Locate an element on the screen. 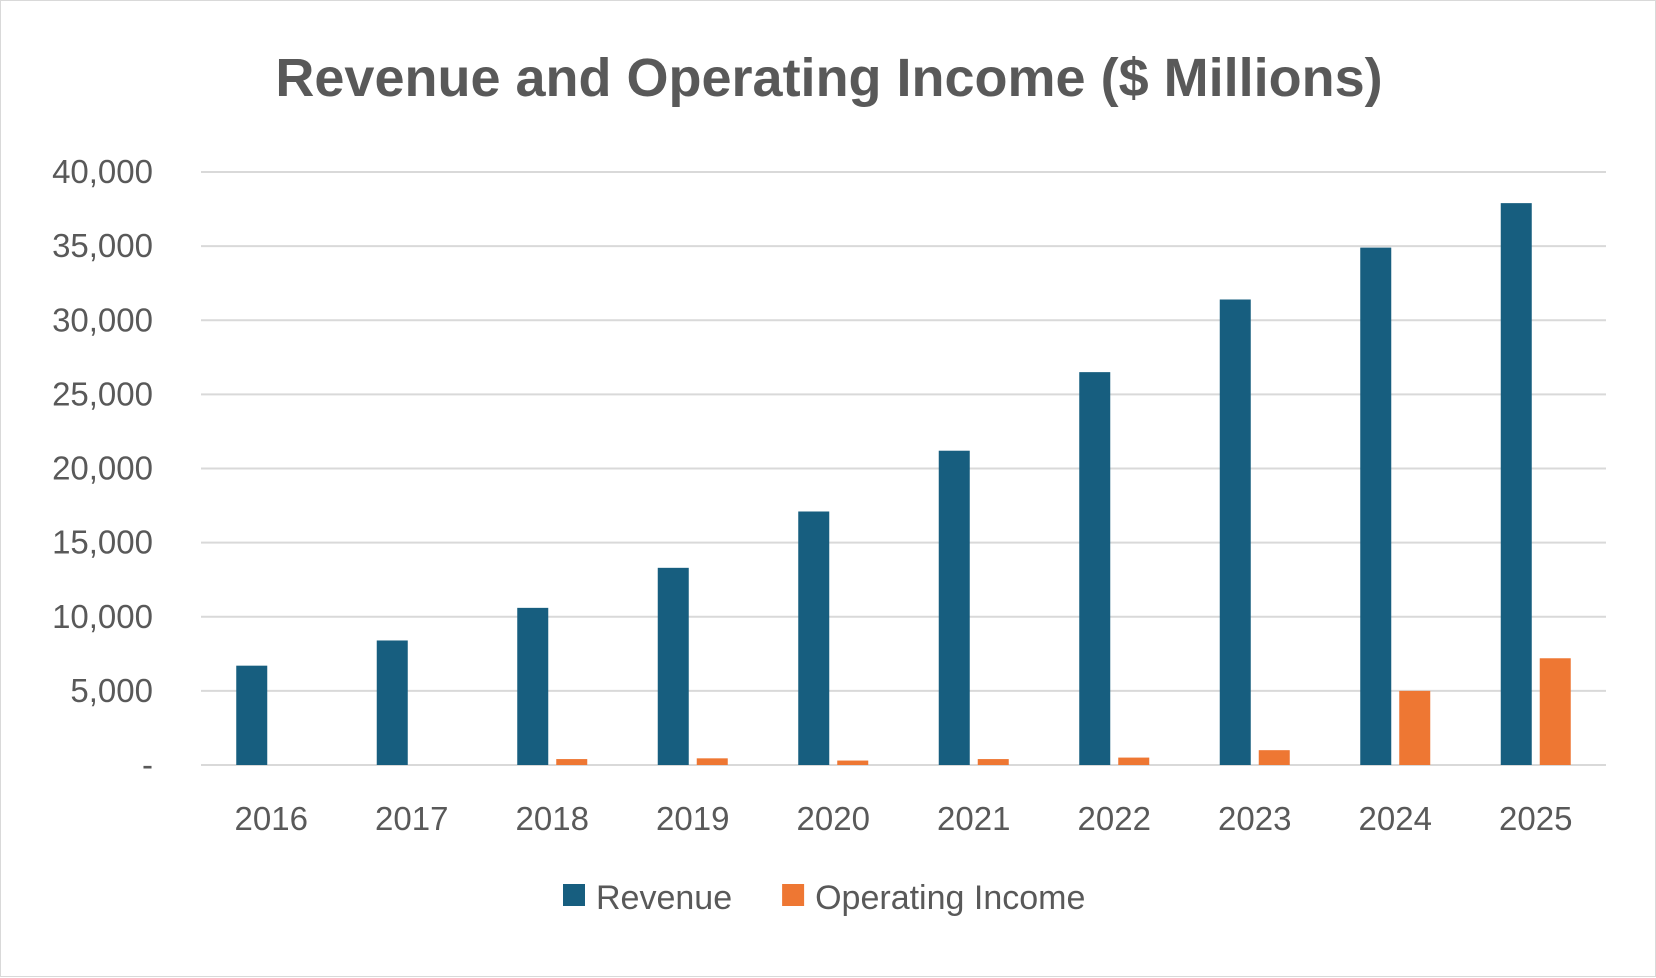 This screenshot has width=1656, height=978. bar-operating-income-2018 is located at coordinates (572, 762).